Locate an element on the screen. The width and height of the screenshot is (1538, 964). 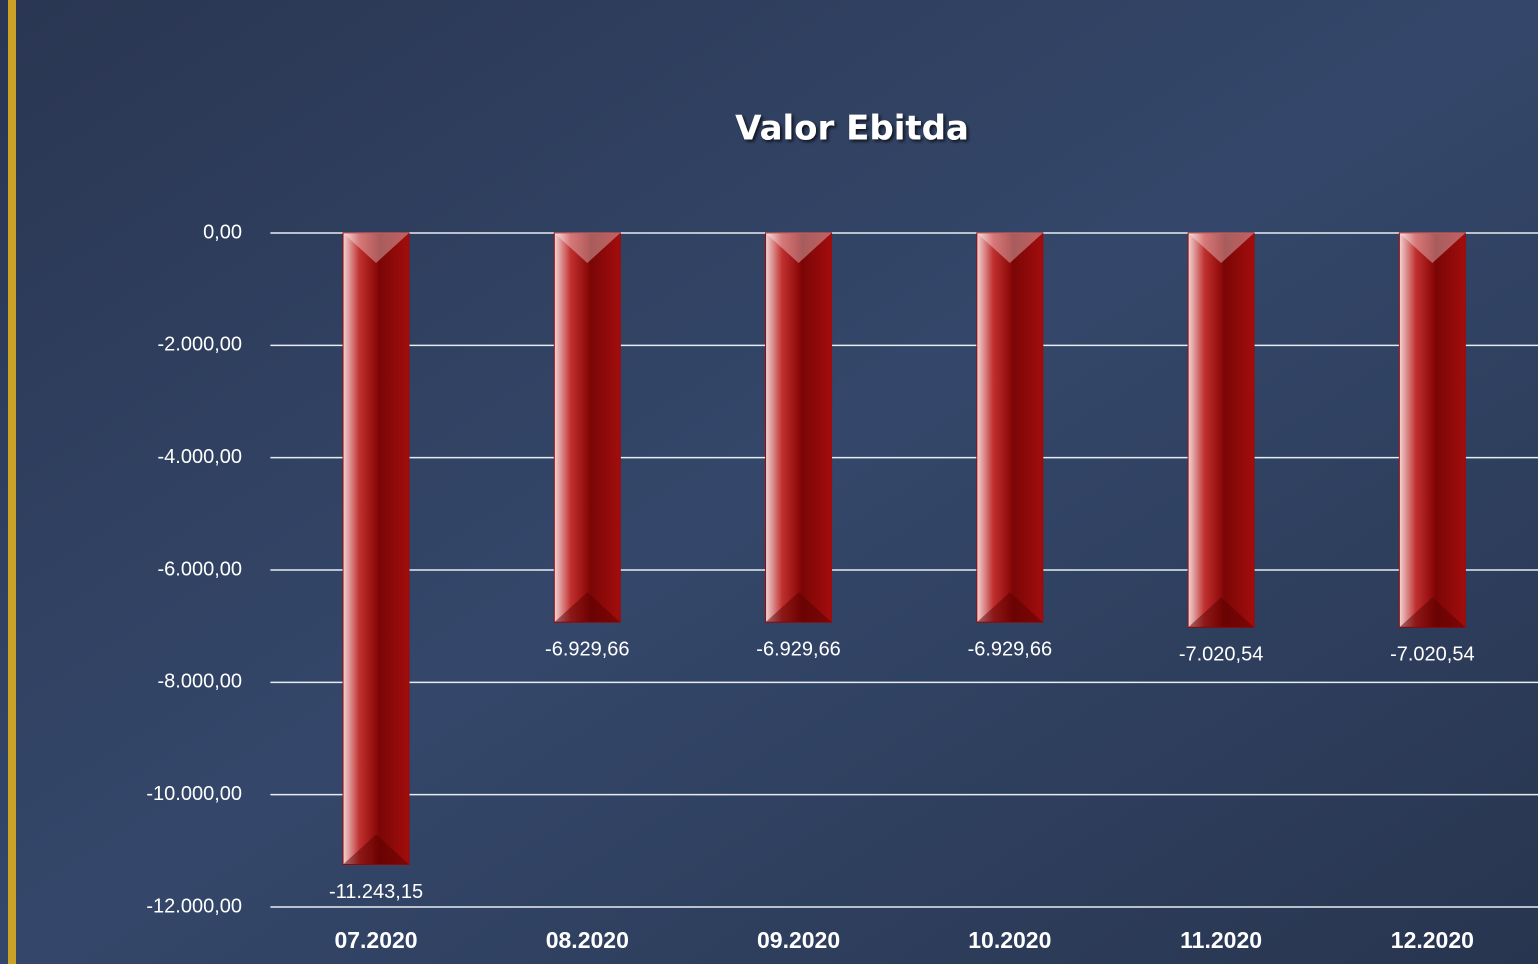
y-tick-label: -8.000,00 is located at coordinates (199, 682).